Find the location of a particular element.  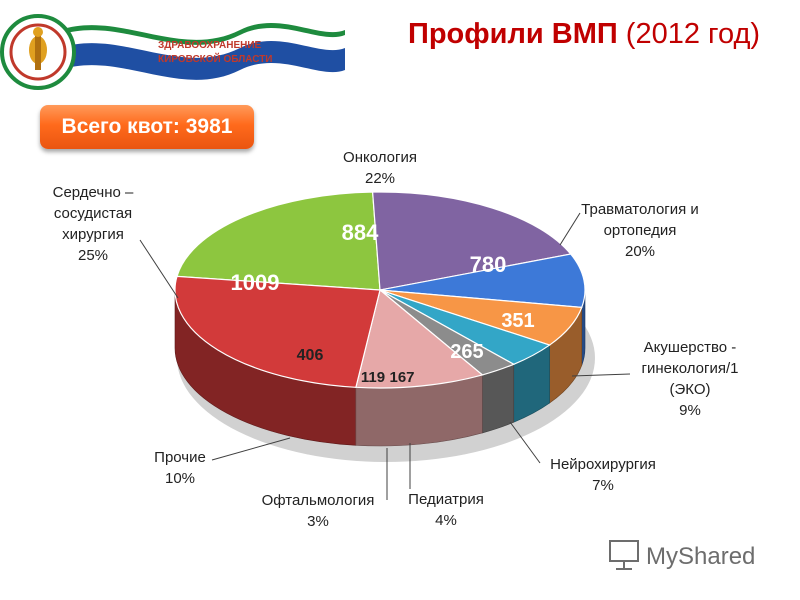

data-label: 265 is located at coordinates (466, 352).